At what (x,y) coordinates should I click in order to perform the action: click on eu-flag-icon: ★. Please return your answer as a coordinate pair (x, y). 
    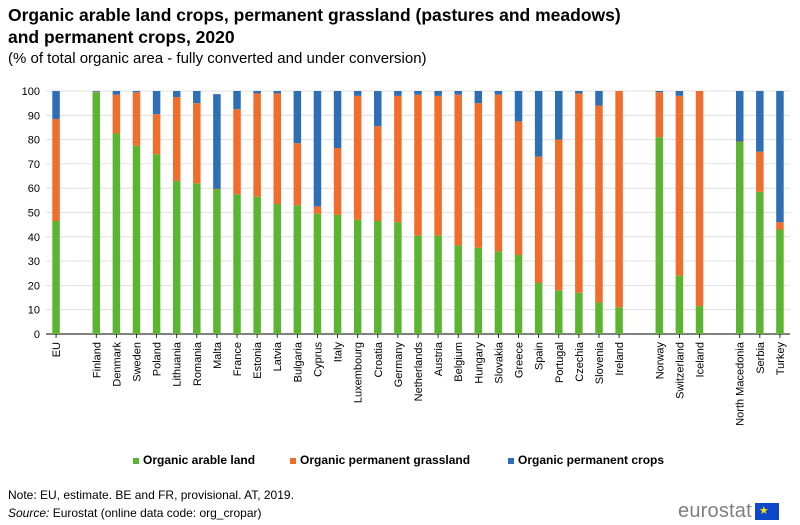
    Looking at the image, I should click on (766, 511).